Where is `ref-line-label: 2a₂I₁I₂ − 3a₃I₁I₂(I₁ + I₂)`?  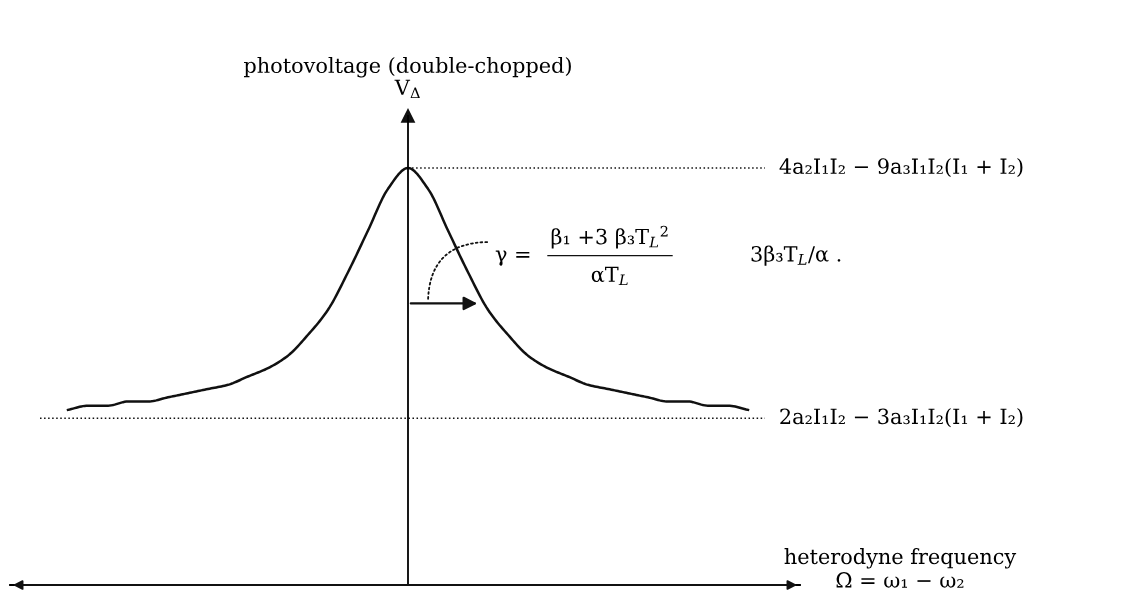 ref-line-label: 2a₂I₁I₂ − 3a₃I₁I₂(I₁ + I₂) is located at coordinates (901, 418).